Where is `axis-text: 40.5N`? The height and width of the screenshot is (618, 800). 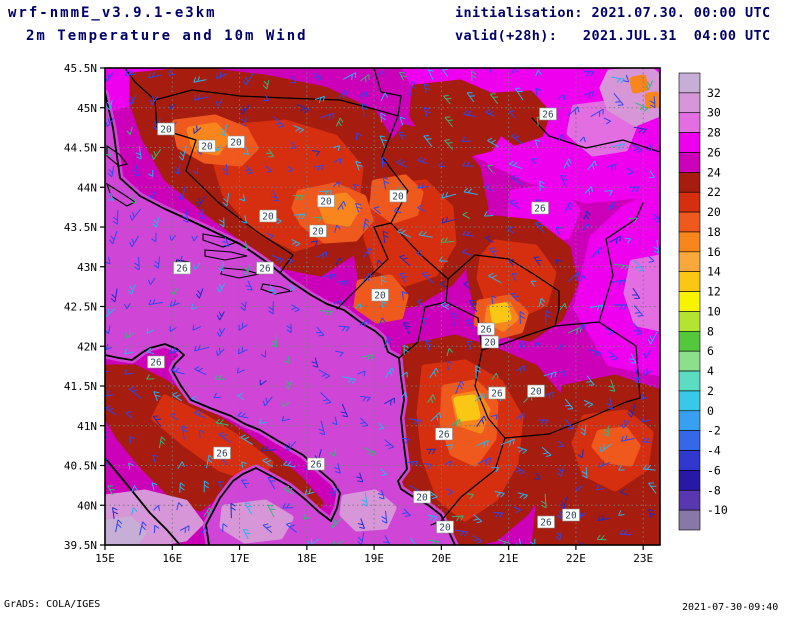 axis-text: 40.5N is located at coordinates (80, 466).